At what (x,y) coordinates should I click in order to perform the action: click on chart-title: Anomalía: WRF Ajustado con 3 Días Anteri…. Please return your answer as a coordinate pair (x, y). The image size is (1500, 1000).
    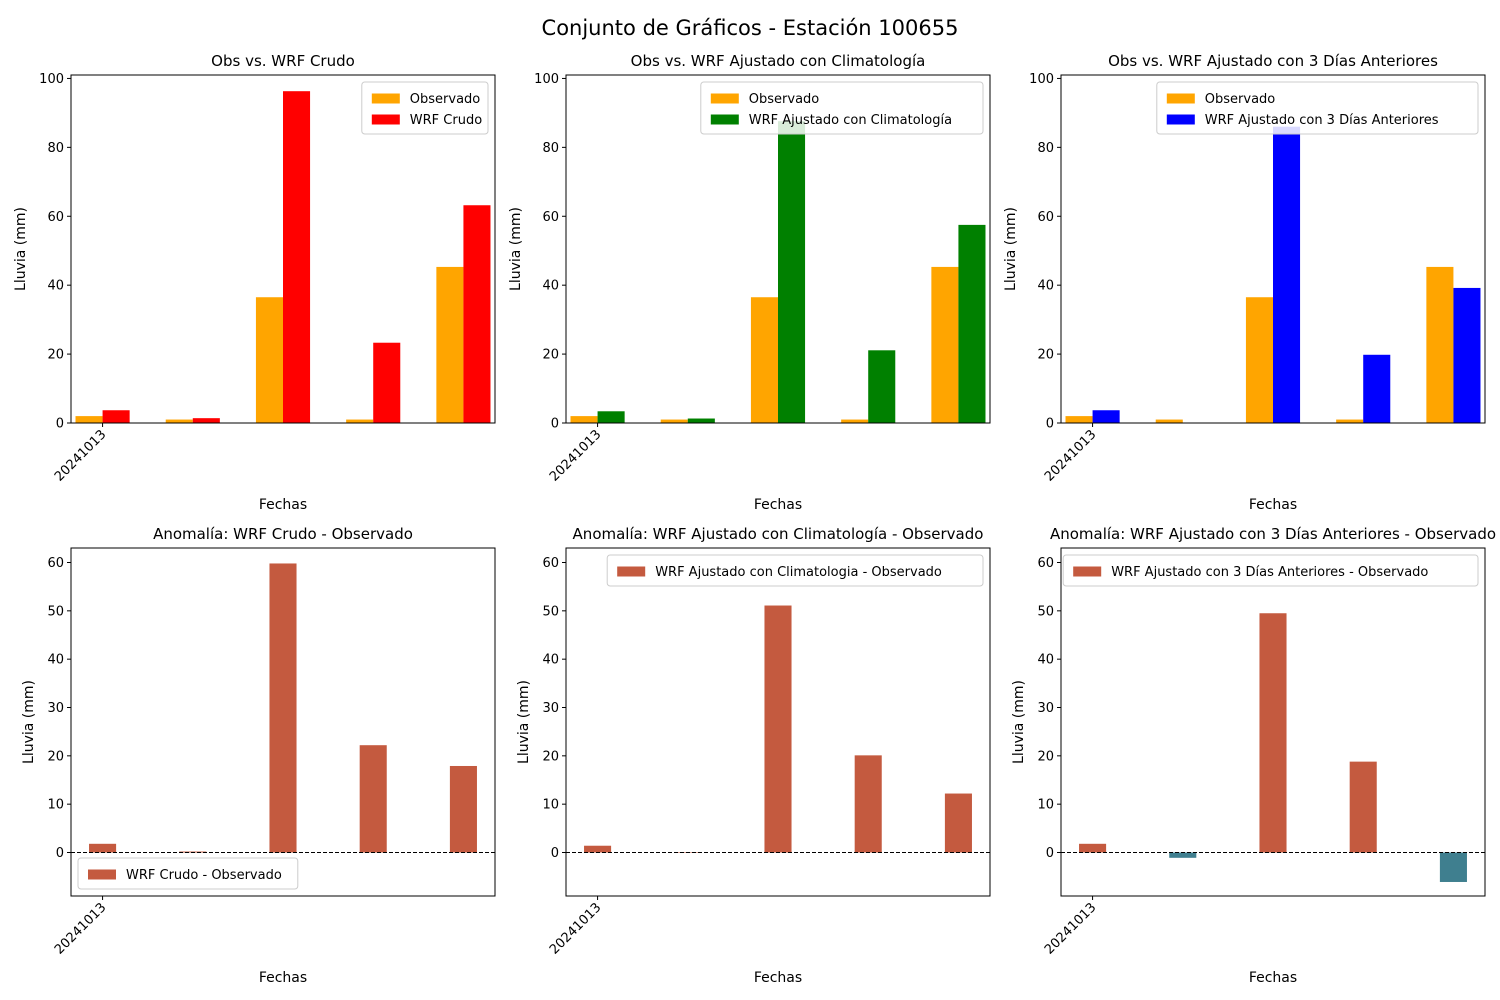
    Looking at the image, I should click on (1273, 534).